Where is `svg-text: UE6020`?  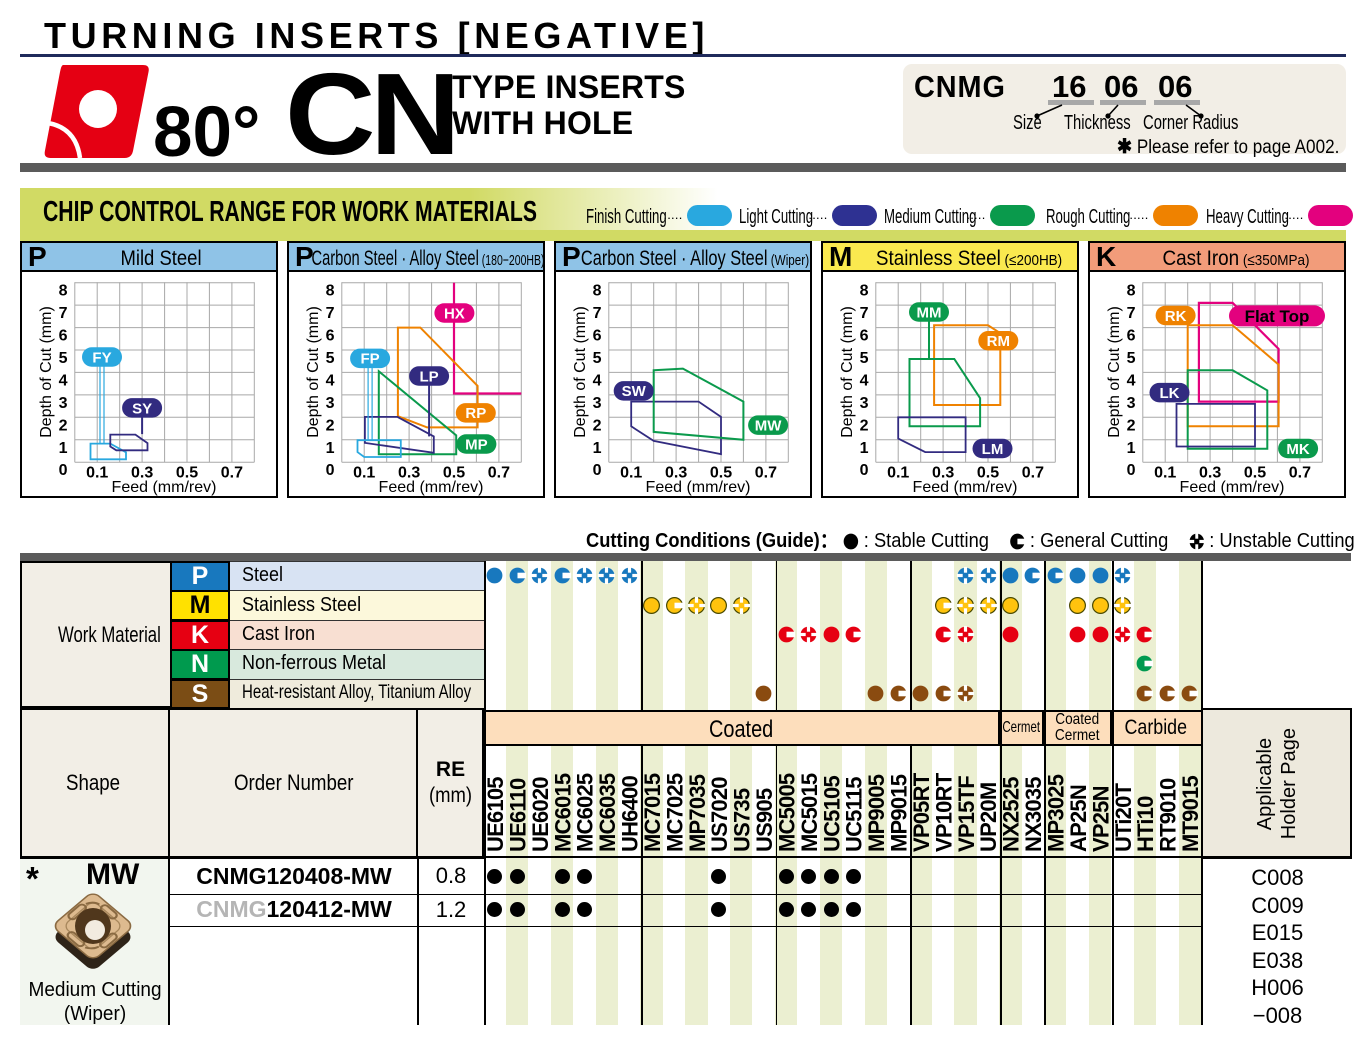 svg-text: UE6020 is located at coordinates (539, 814).